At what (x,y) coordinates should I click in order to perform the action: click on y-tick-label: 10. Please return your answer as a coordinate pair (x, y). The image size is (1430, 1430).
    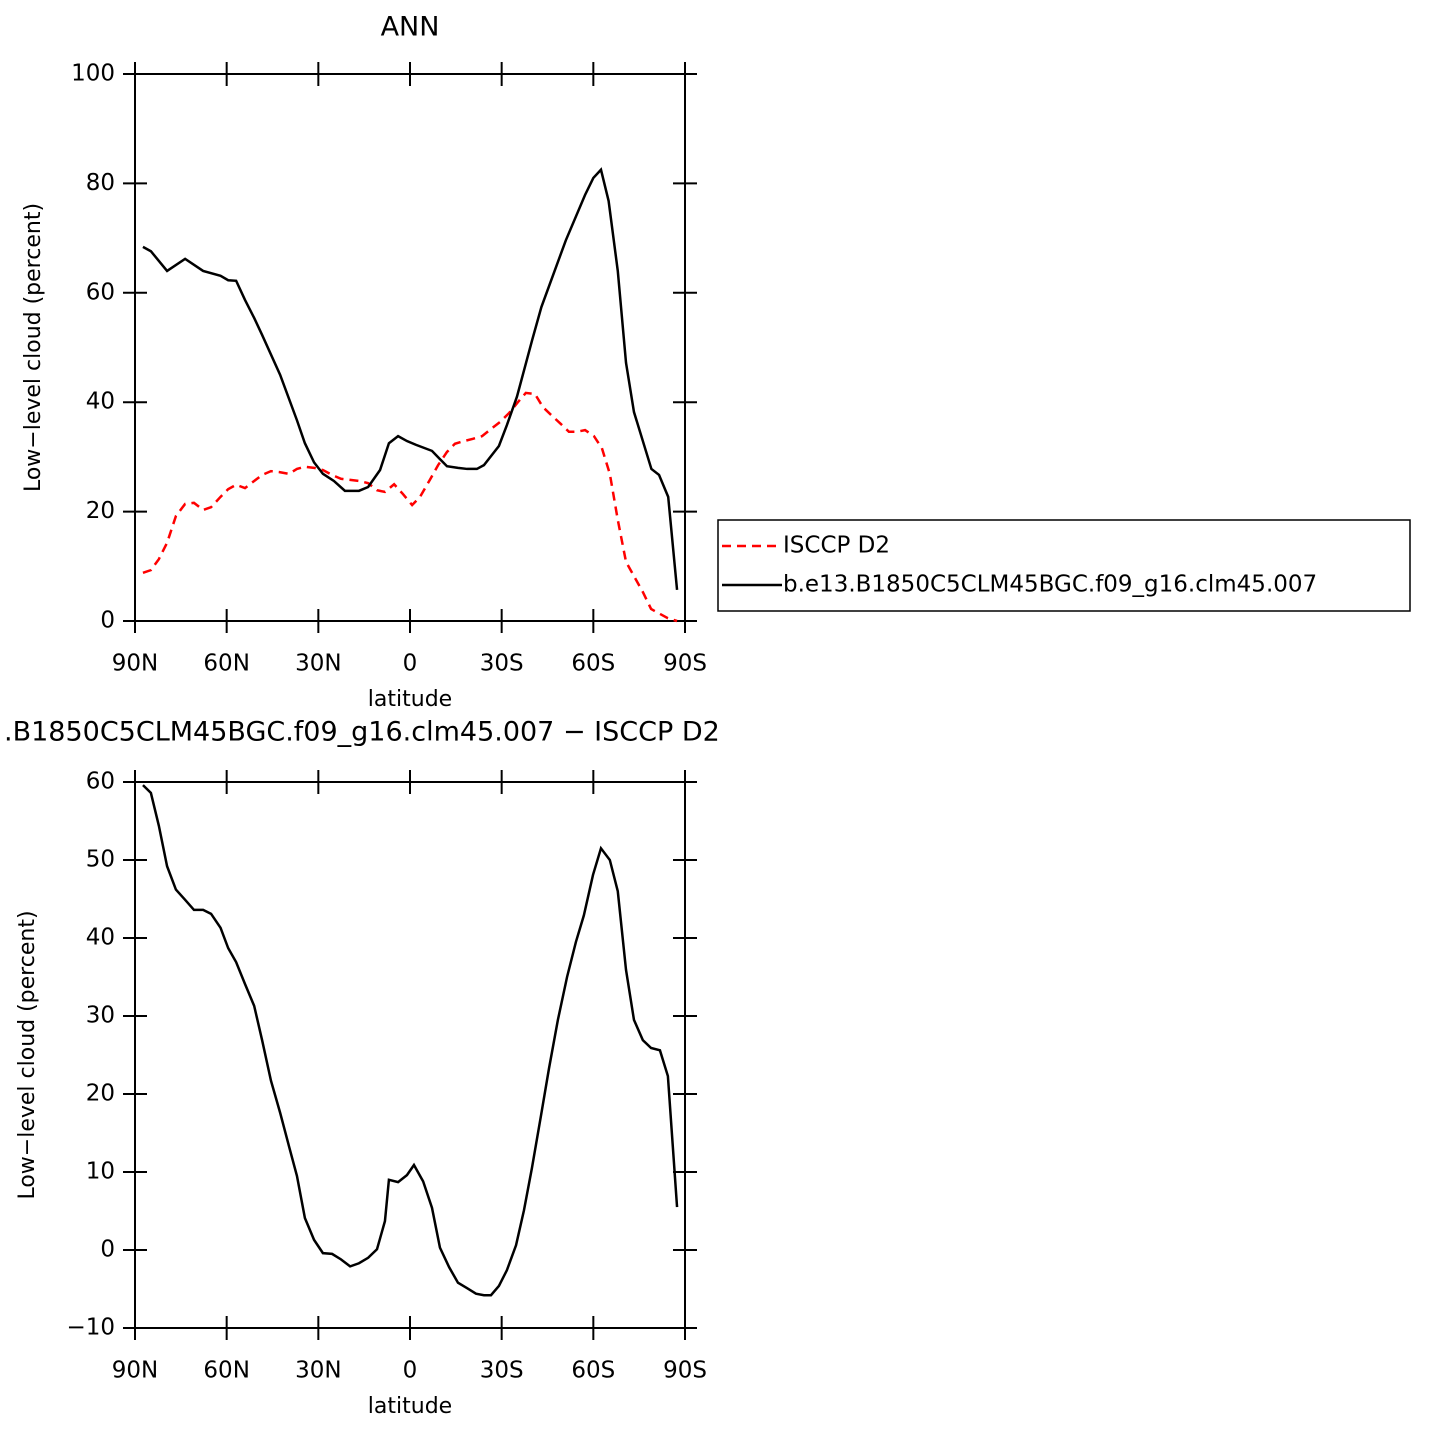
    Looking at the image, I should click on (100, 1172).